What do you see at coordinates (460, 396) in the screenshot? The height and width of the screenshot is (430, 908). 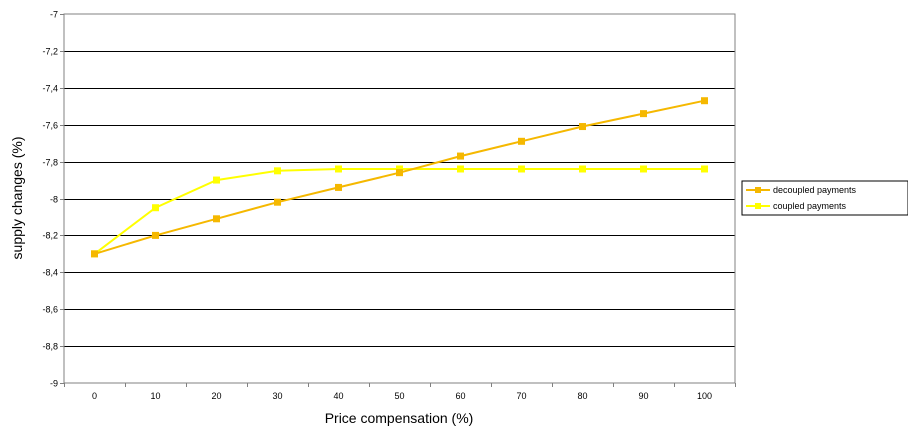 I see `x-tick-label: 60` at bounding box center [460, 396].